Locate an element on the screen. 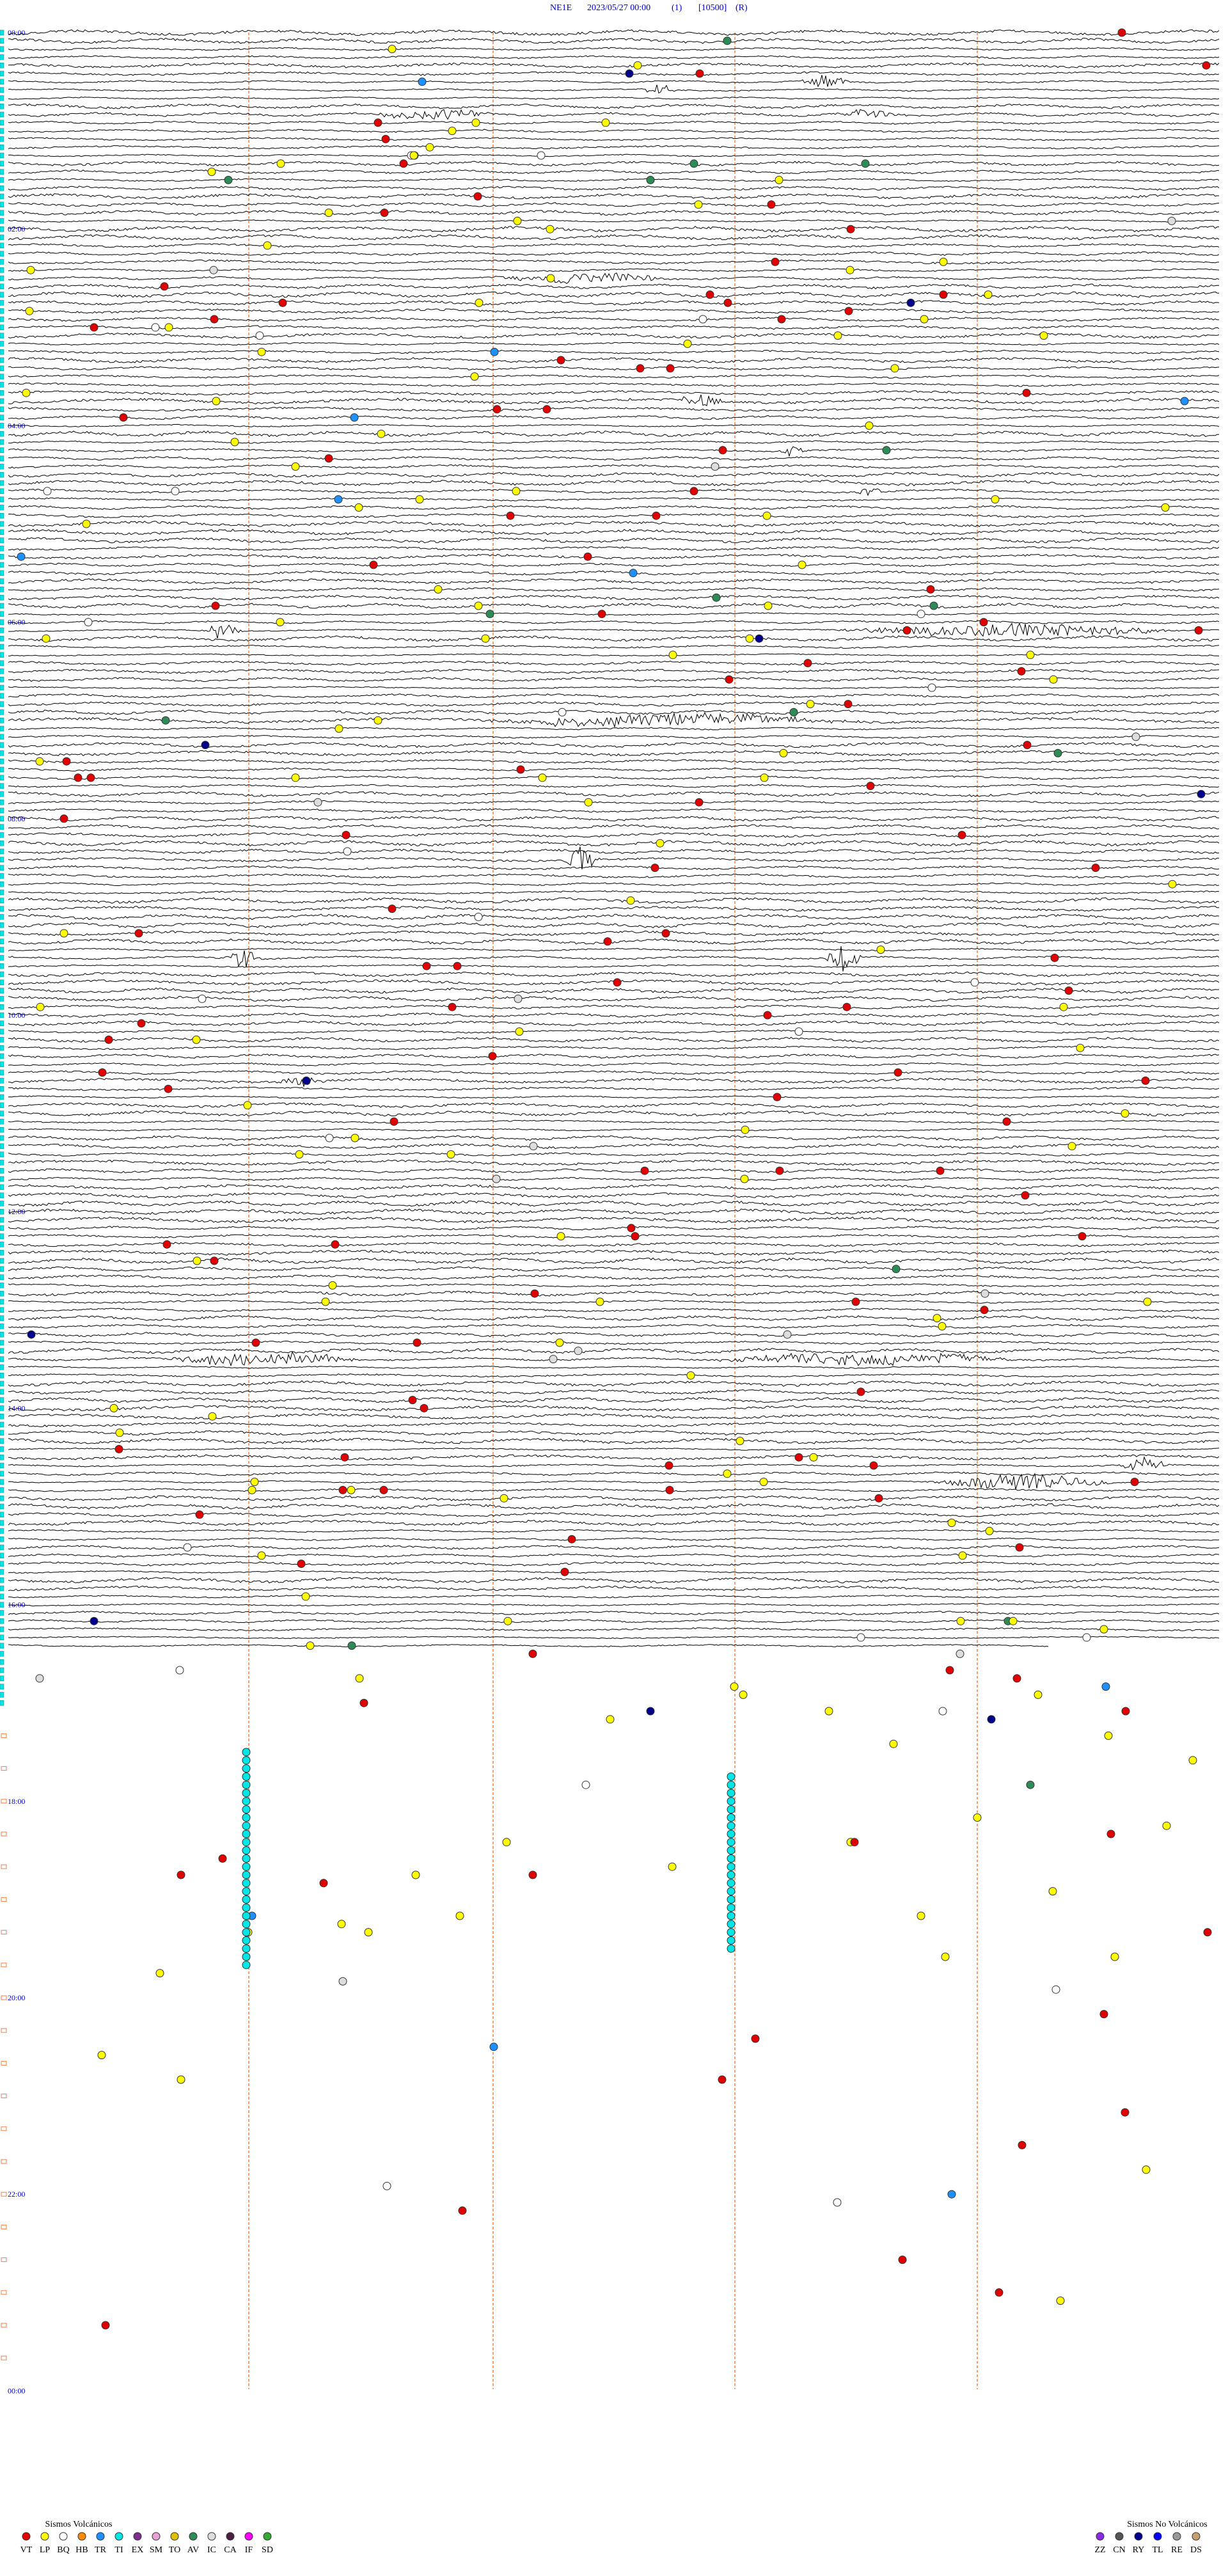 This screenshot has height=2576, width=1228. station: NE1E is located at coordinates (561, 8).